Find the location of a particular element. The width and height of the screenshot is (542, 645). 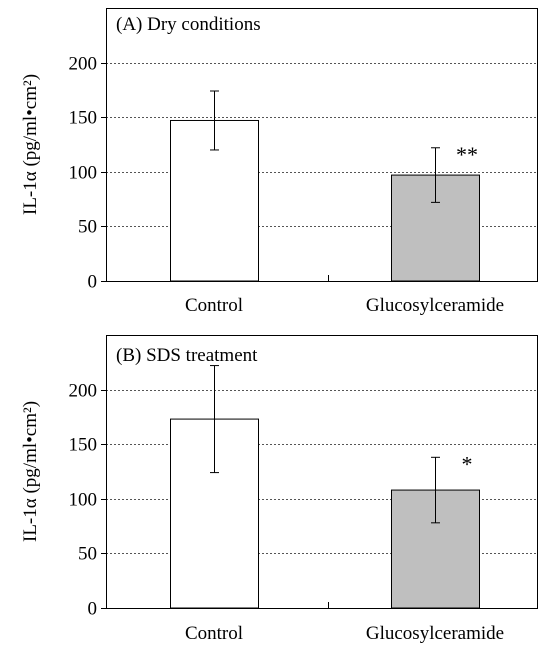

panel-title: (A) Dry conditions is located at coordinates (188, 24).